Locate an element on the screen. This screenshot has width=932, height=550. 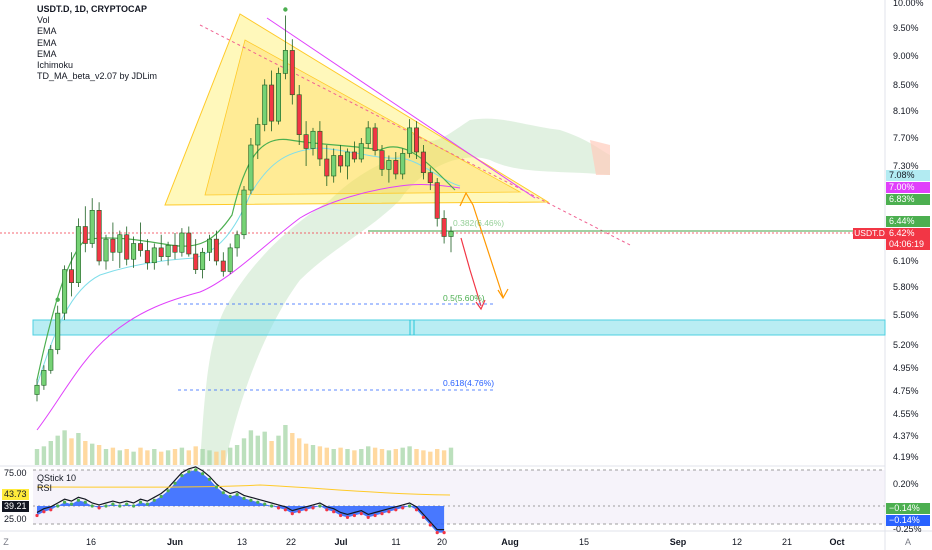
volume-bars is located at coordinates (244, 445).